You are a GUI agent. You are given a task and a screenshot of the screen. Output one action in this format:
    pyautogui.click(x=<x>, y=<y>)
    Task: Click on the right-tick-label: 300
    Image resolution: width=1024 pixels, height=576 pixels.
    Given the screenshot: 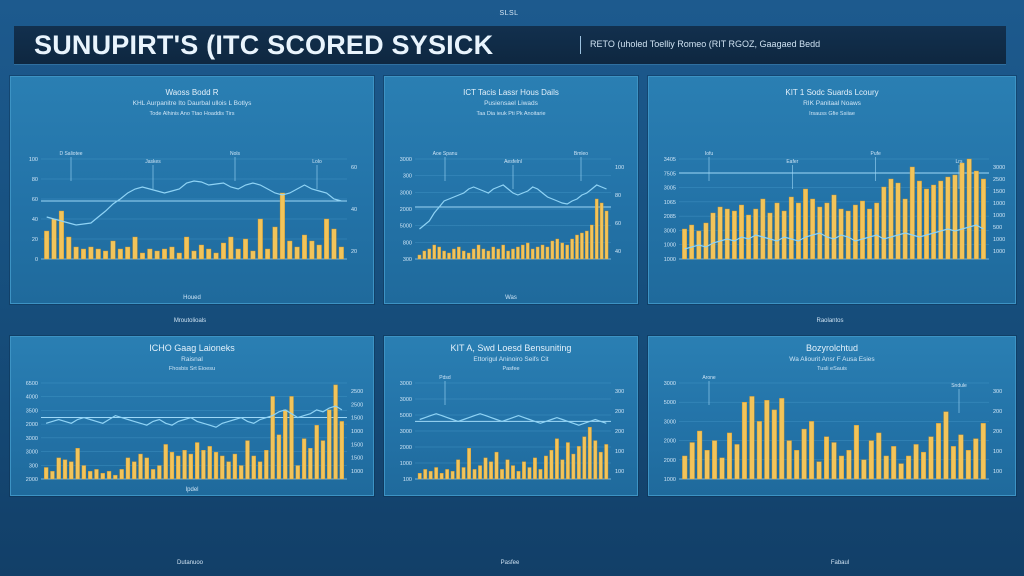 What is the action you would take?
    pyautogui.click(x=619, y=392)
    